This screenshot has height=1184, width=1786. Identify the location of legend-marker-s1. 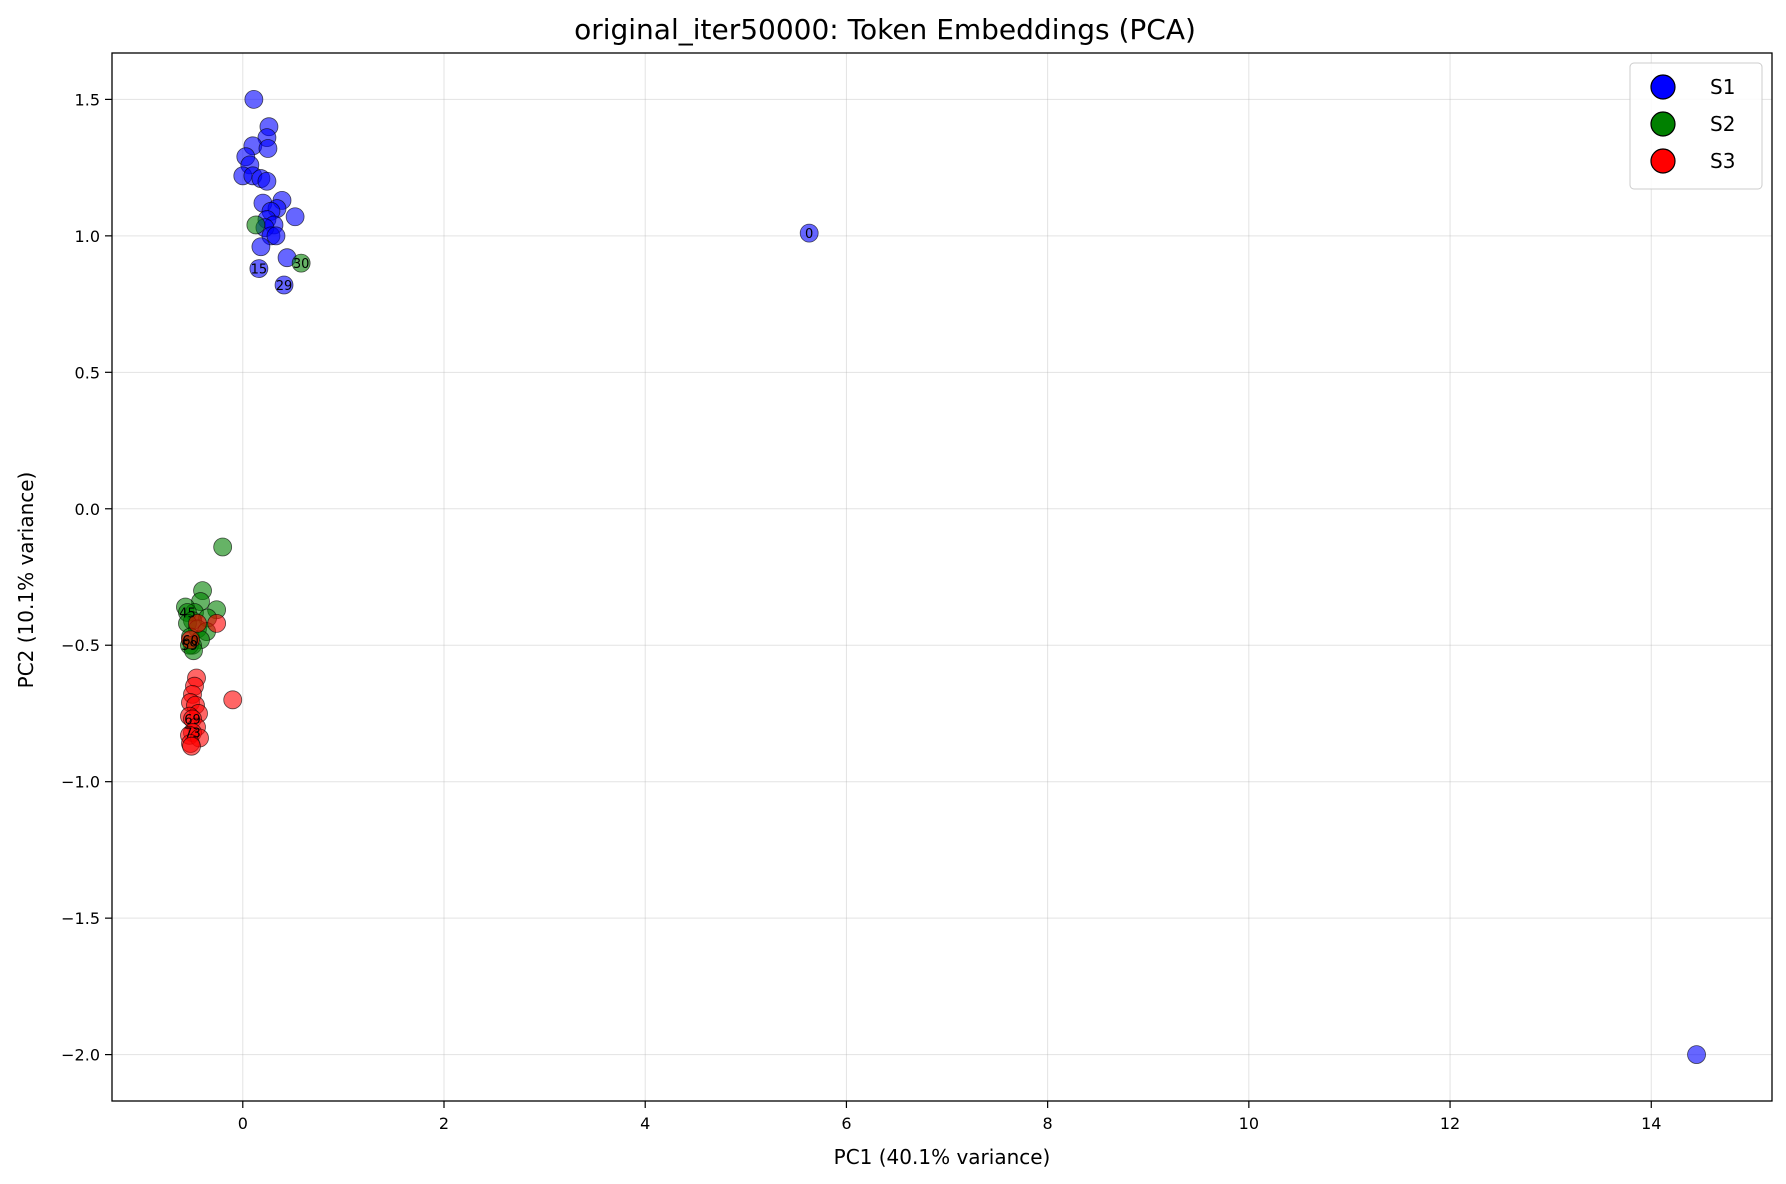
(1663, 87).